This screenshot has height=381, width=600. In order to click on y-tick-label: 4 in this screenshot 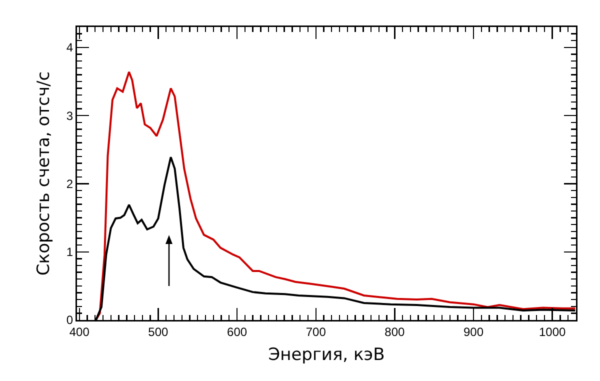, I will do `click(70, 47)`.